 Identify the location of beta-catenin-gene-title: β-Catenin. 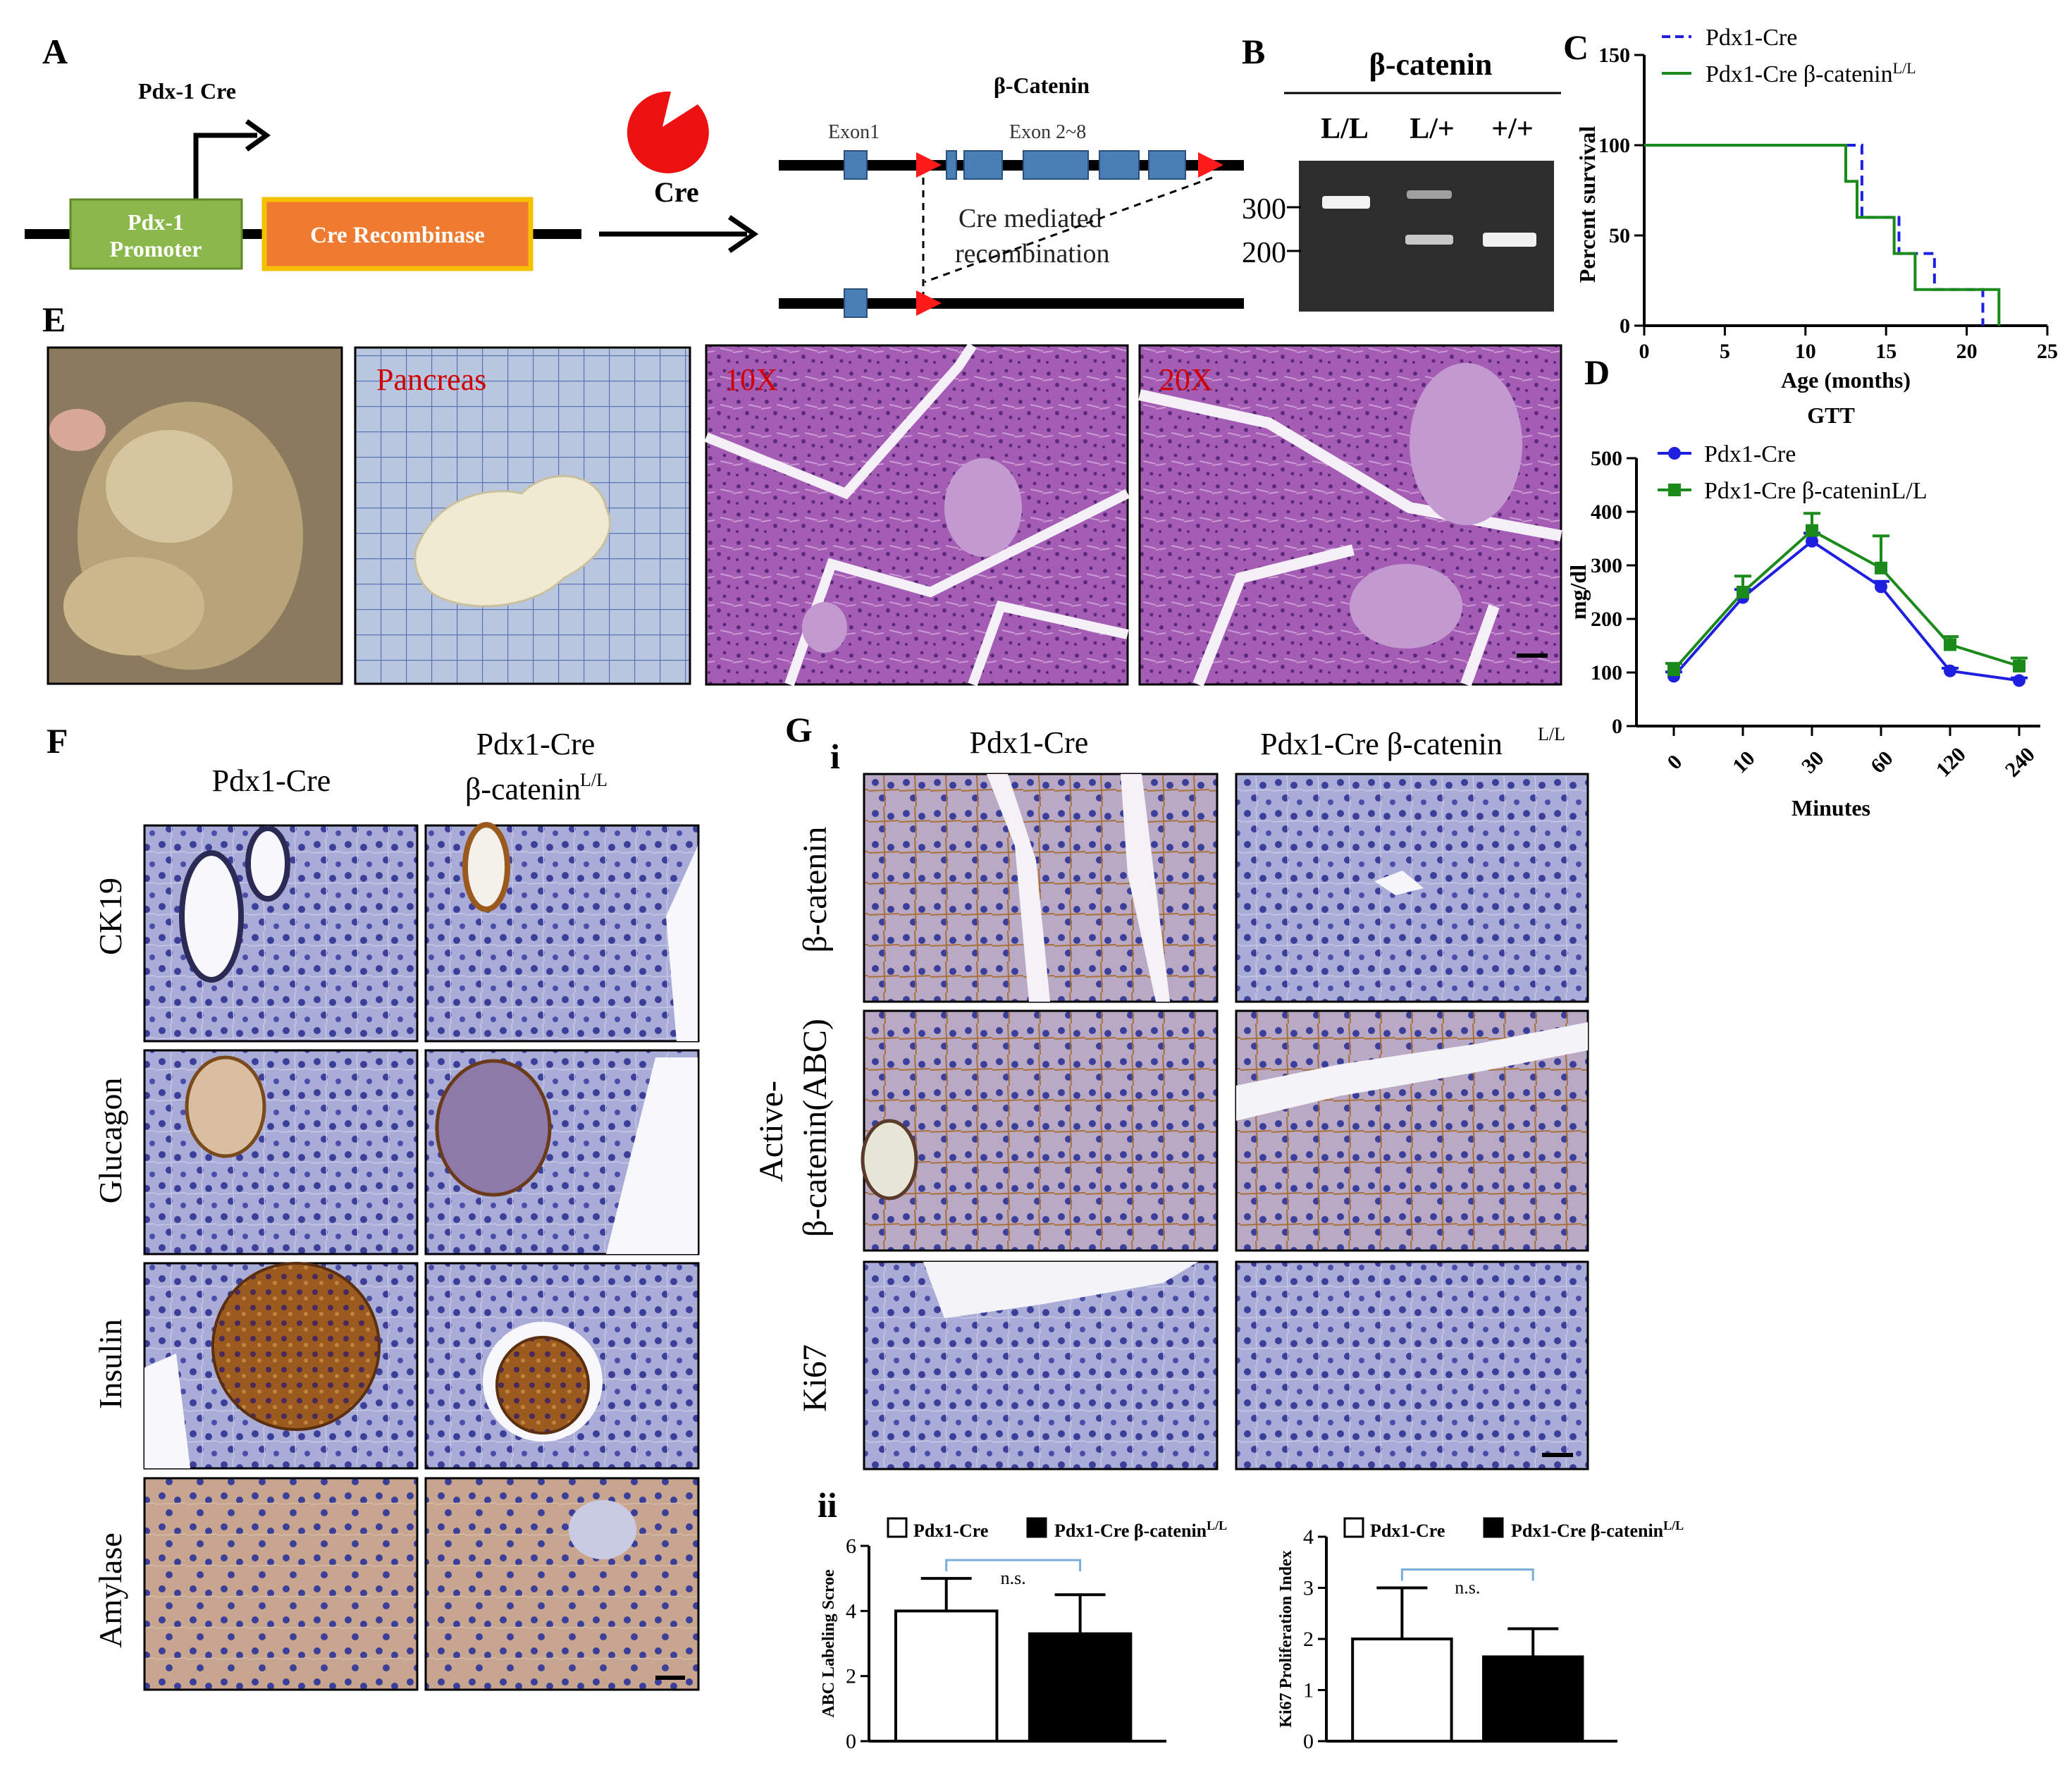
(1042, 85).